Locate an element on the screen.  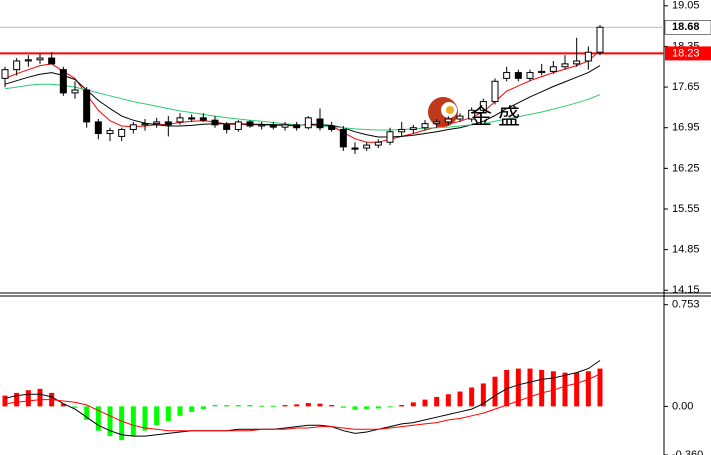
y-tick-label: 14.15 is located at coordinates (686, 290).